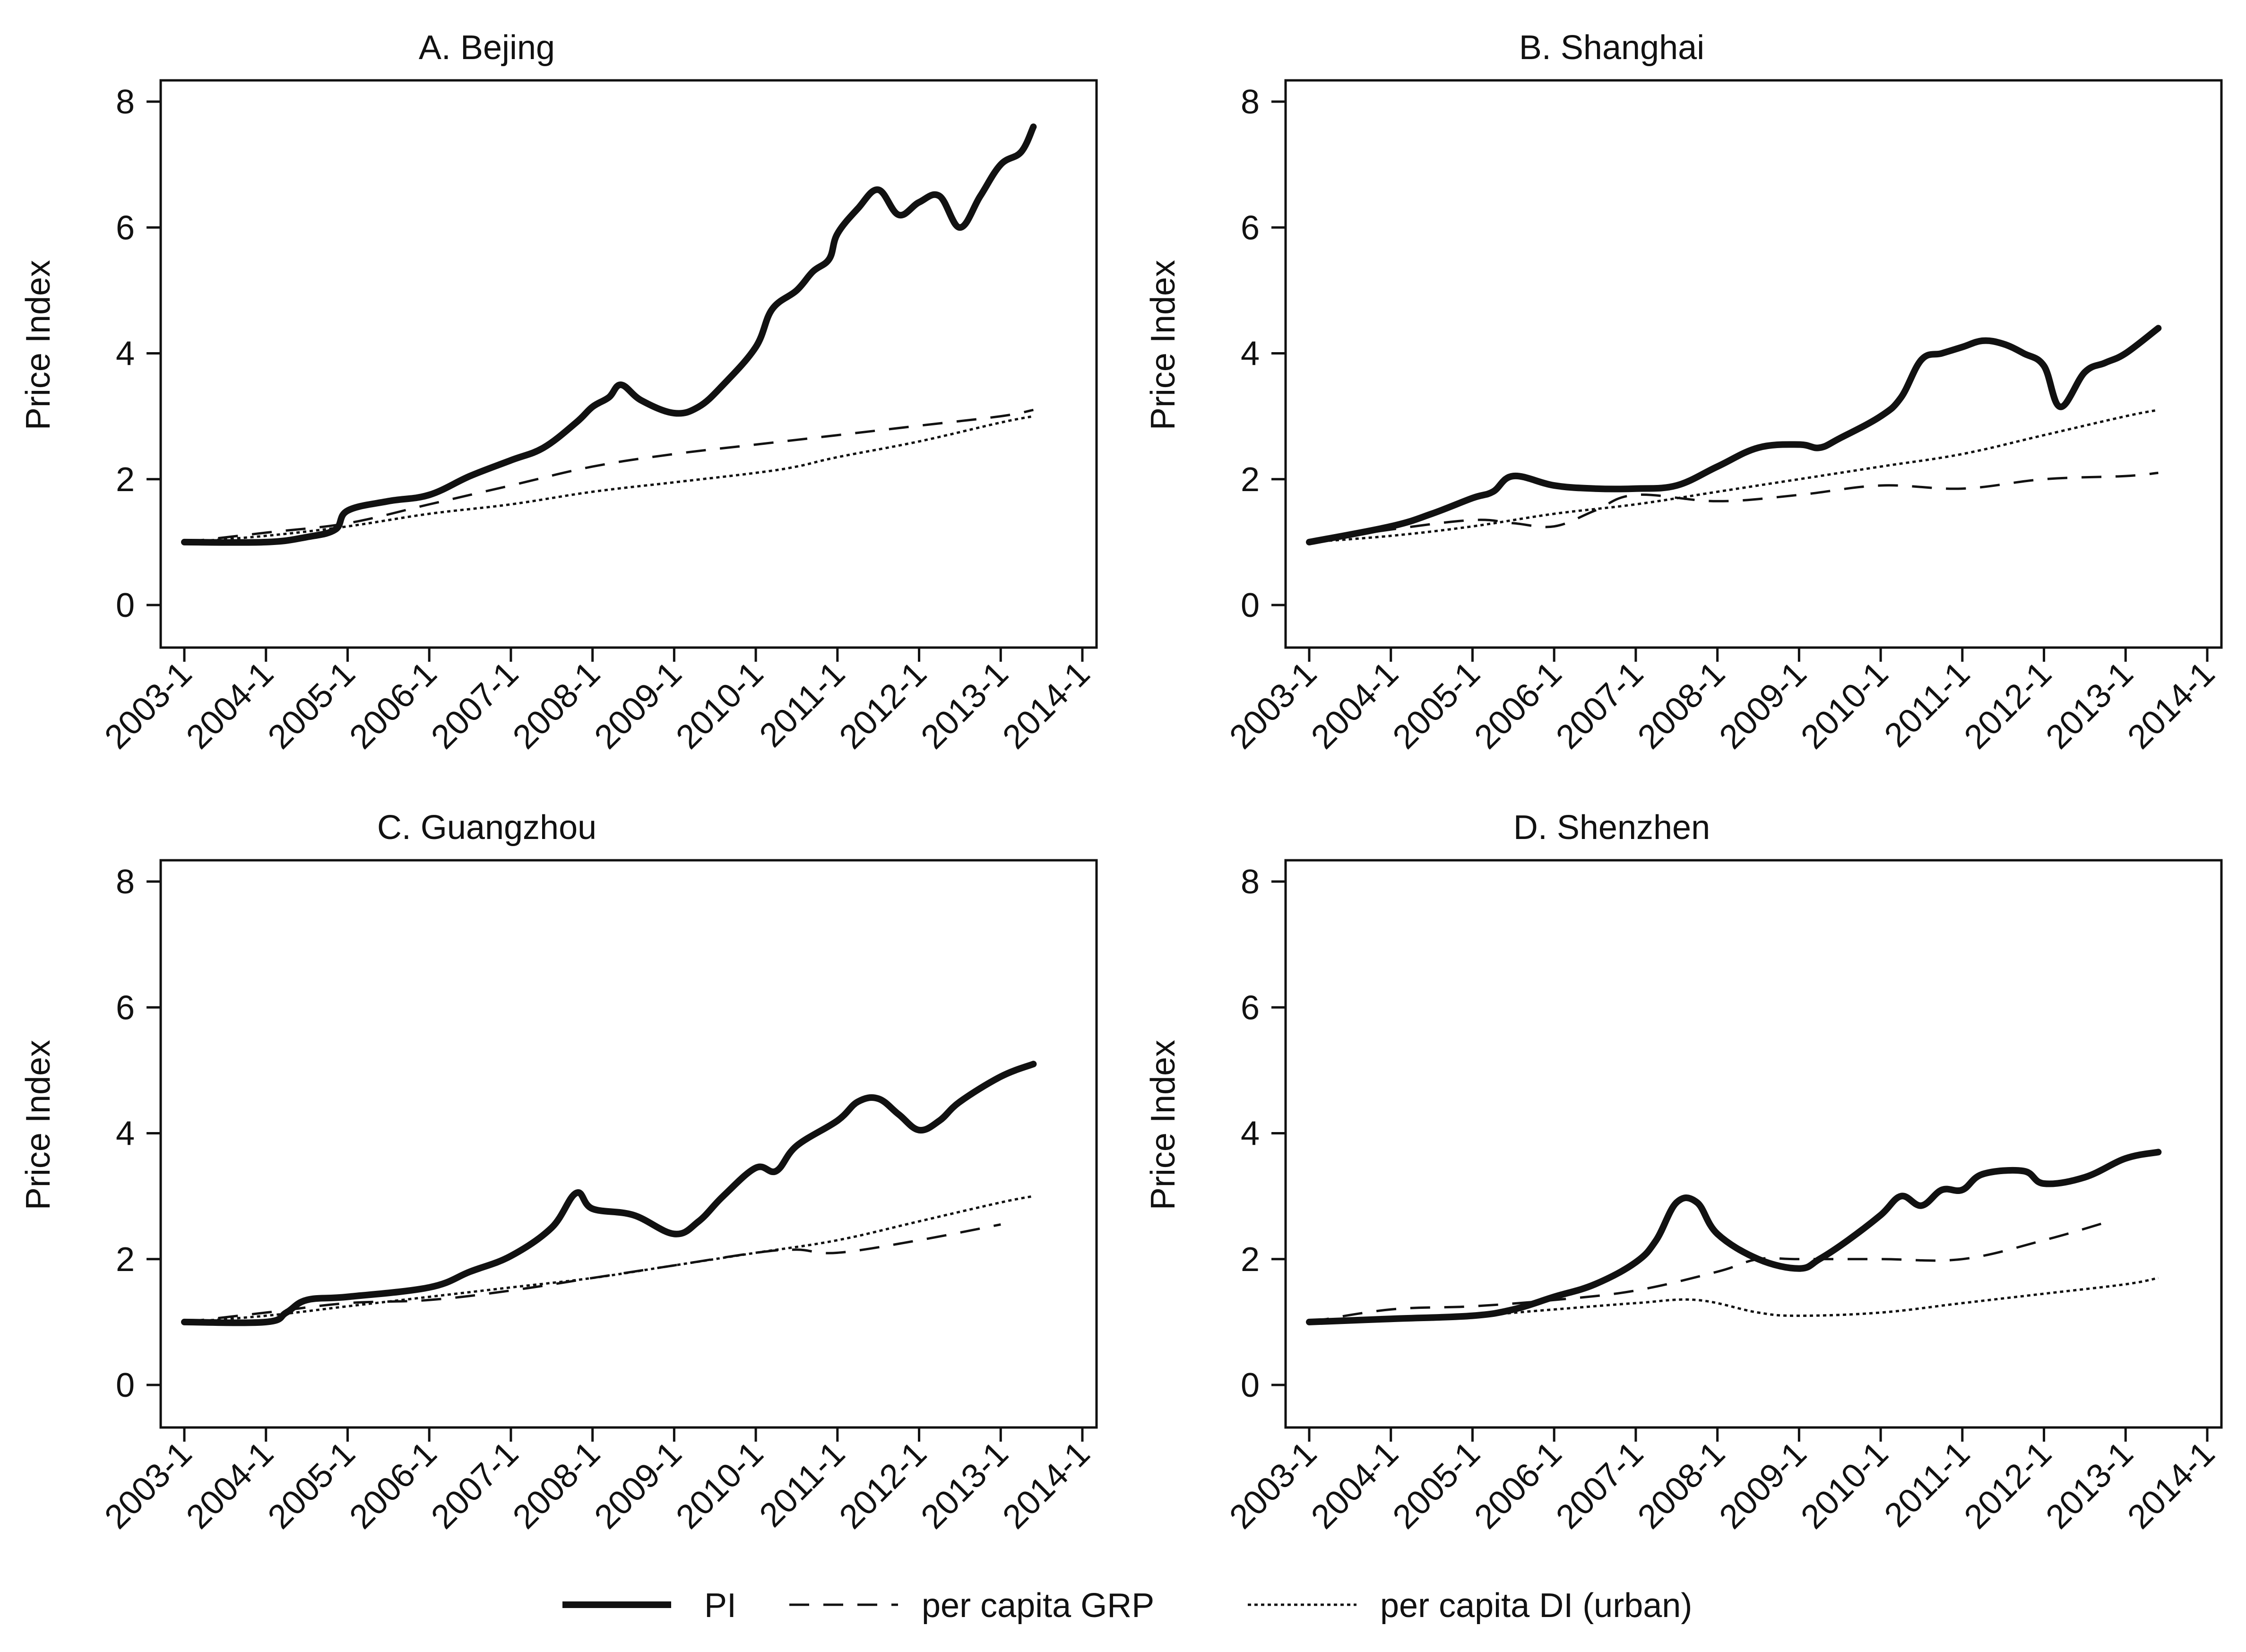  I want to click on panel-title: A. Bejing, so click(487, 48).